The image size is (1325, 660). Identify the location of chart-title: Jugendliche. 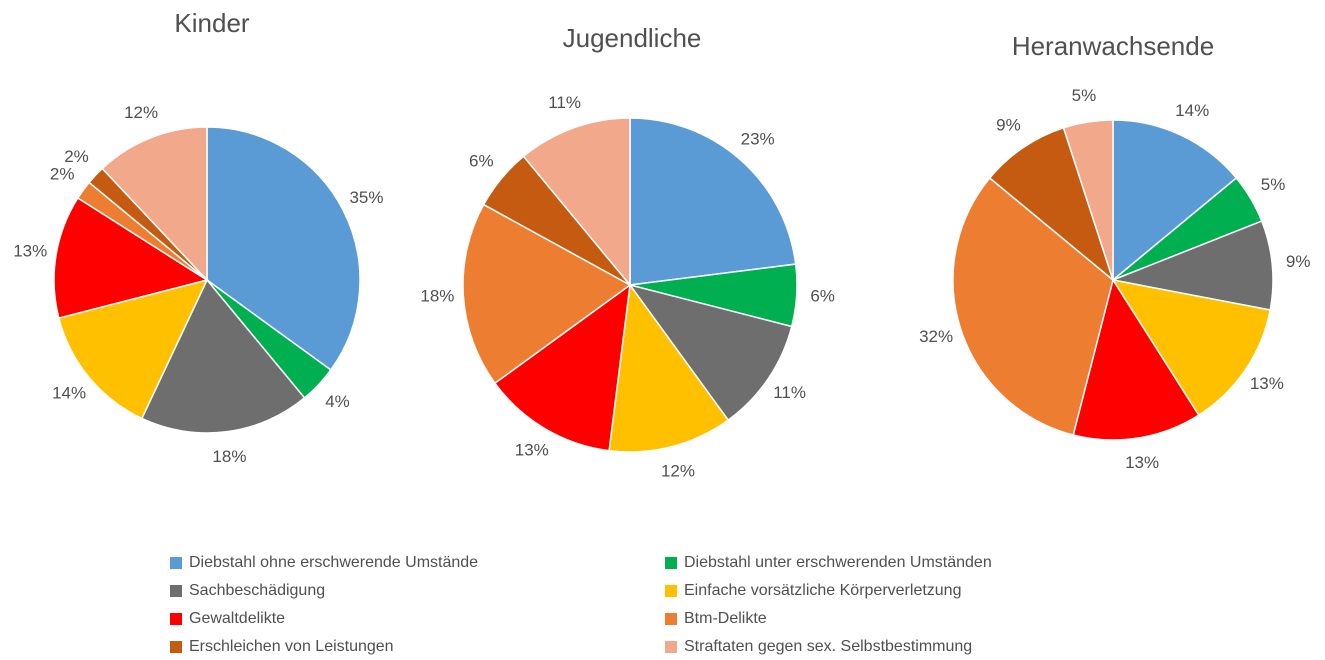
(632, 38).